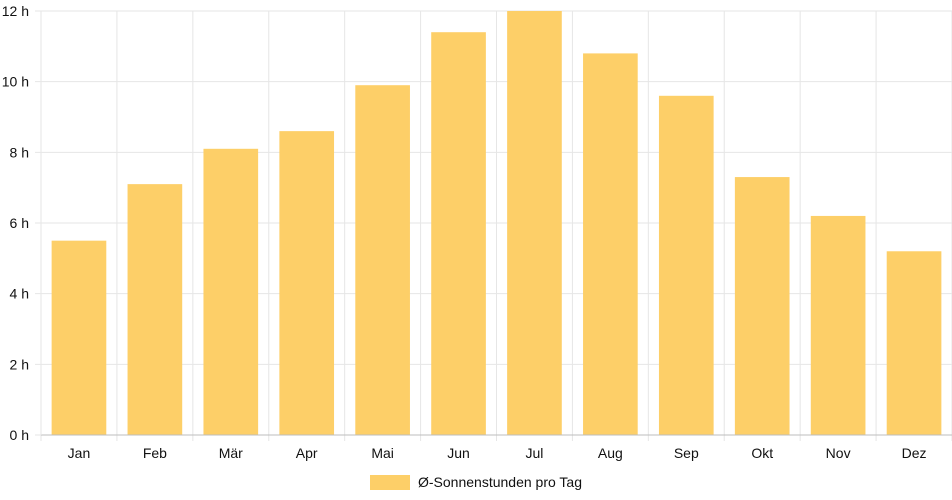 The width and height of the screenshot is (952, 500). What do you see at coordinates (686, 453) in the screenshot?
I see `x-tick-label: Sep` at bounding box center [686, 453].